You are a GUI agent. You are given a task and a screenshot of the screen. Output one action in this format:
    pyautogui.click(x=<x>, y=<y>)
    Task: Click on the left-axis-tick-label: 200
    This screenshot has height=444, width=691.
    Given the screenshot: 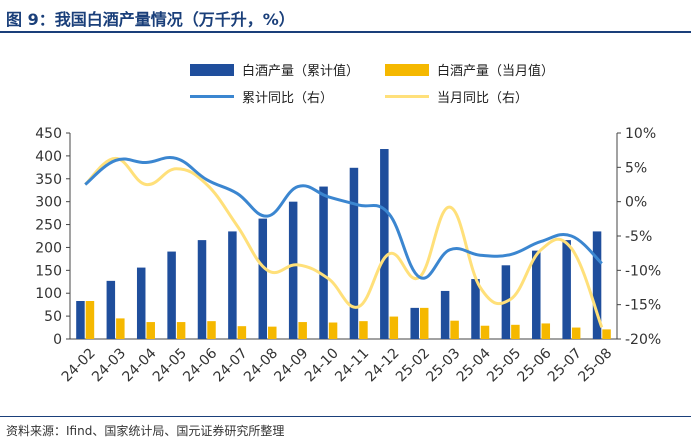 What is the action you would take?
    pyautogui.click(x=48, y=248)
    